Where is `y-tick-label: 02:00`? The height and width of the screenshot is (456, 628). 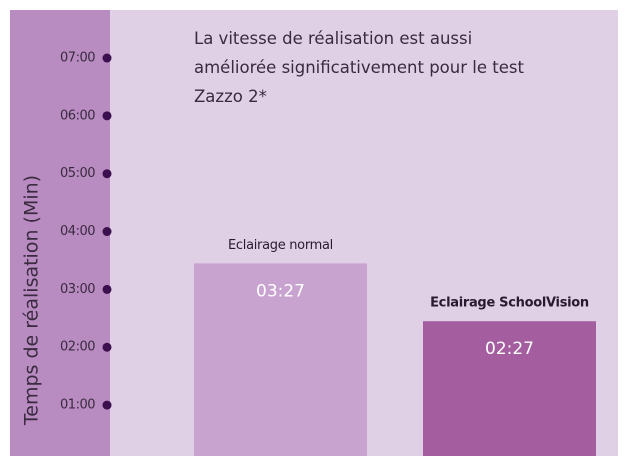
y-tick-label: 02:00 is located at coordinates (77, 347).